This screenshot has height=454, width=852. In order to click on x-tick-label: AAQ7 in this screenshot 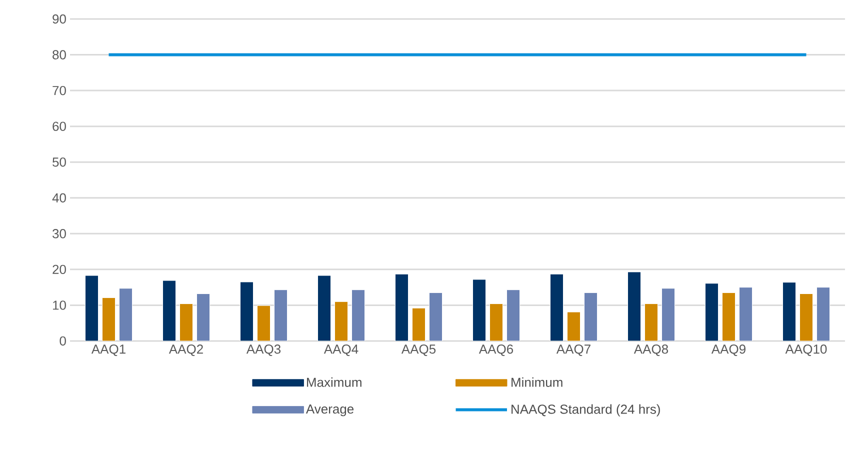, I will do `click(573, 350)`.